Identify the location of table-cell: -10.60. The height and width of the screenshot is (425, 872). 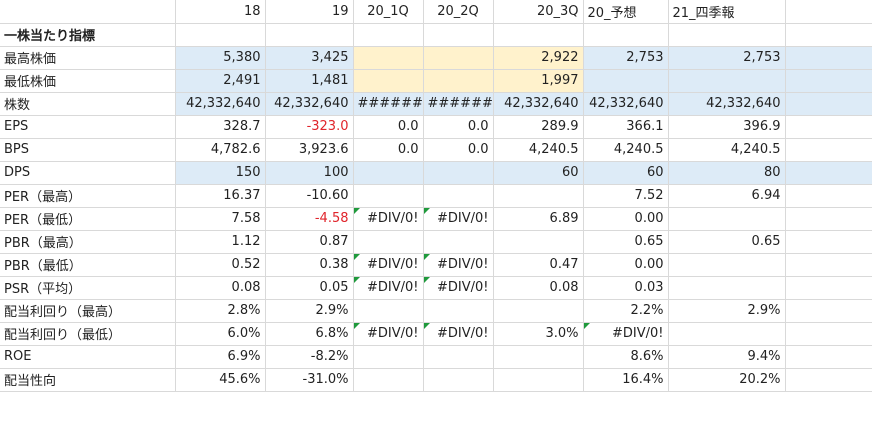
(309, 196).